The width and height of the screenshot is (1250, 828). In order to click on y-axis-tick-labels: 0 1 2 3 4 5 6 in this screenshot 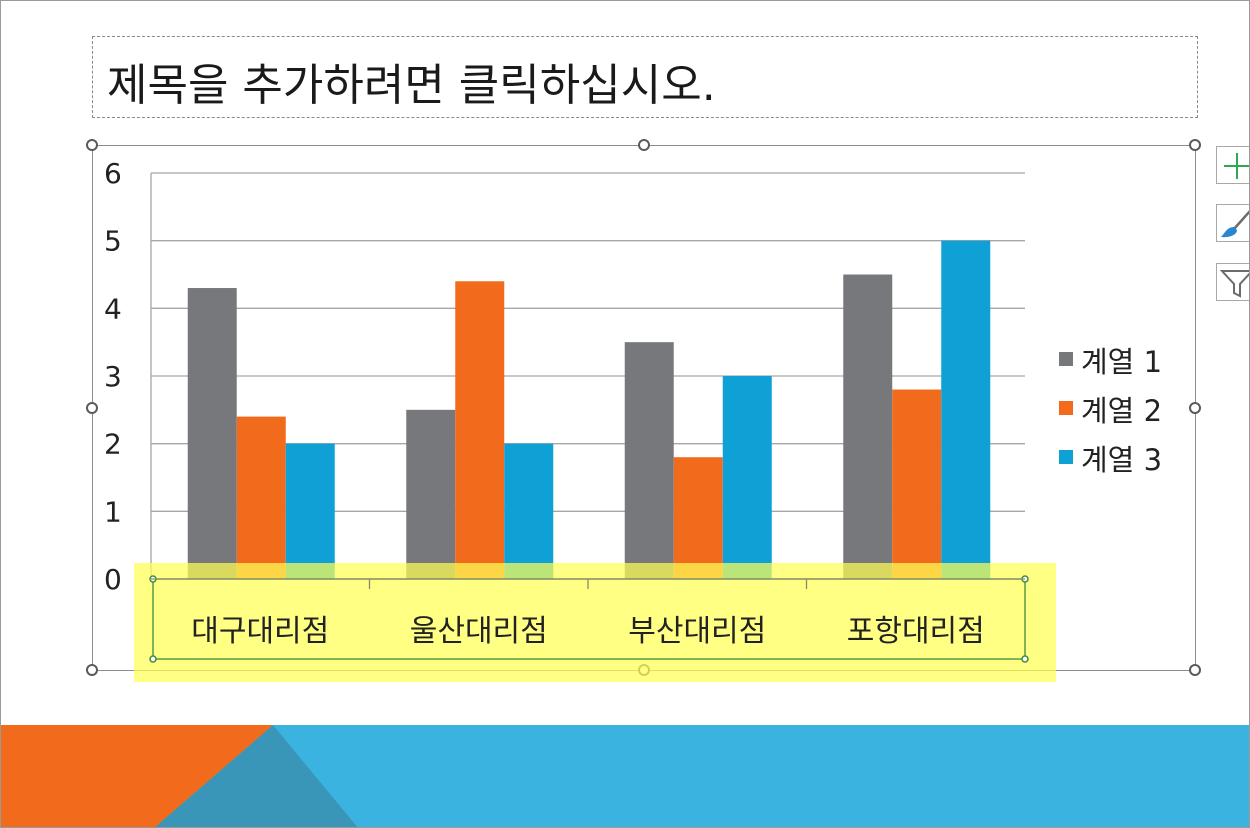, I will do `click(113, 376)`.